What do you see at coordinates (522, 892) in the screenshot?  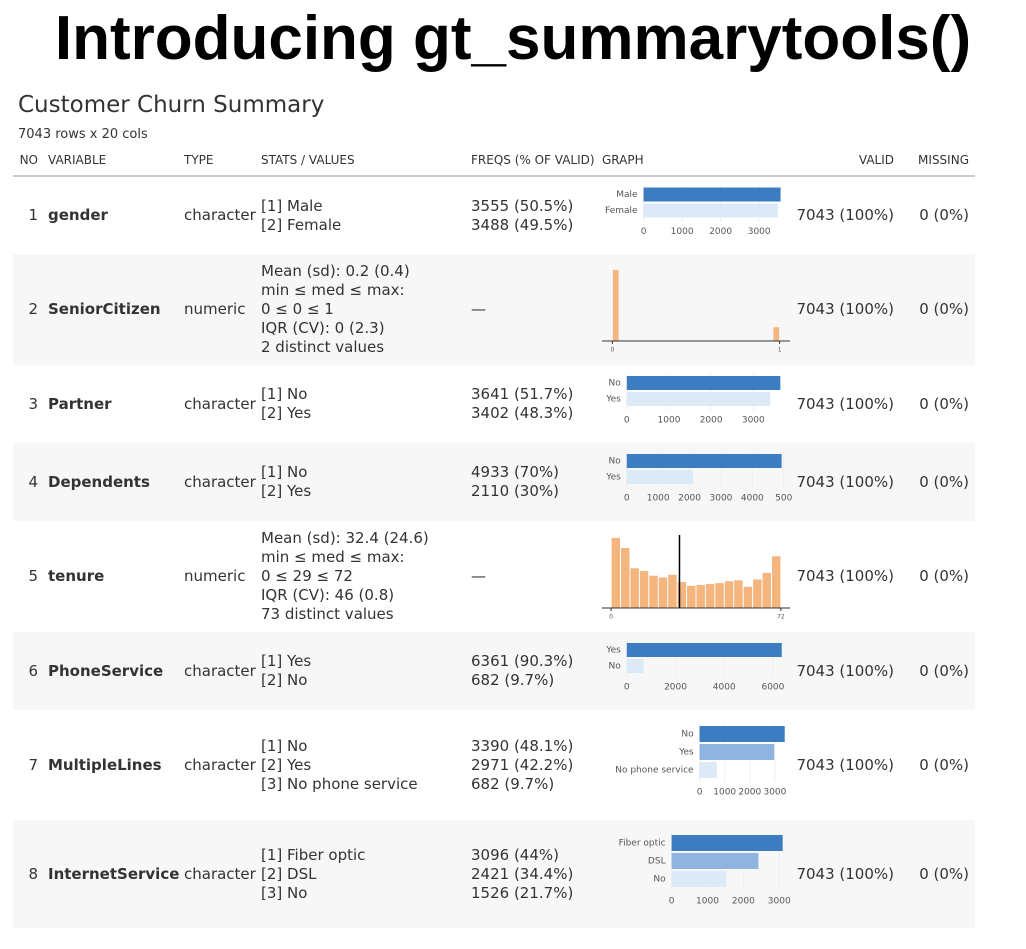 I see `freq-line: 1526 (21.7%)` at bounding box center [522, 892].